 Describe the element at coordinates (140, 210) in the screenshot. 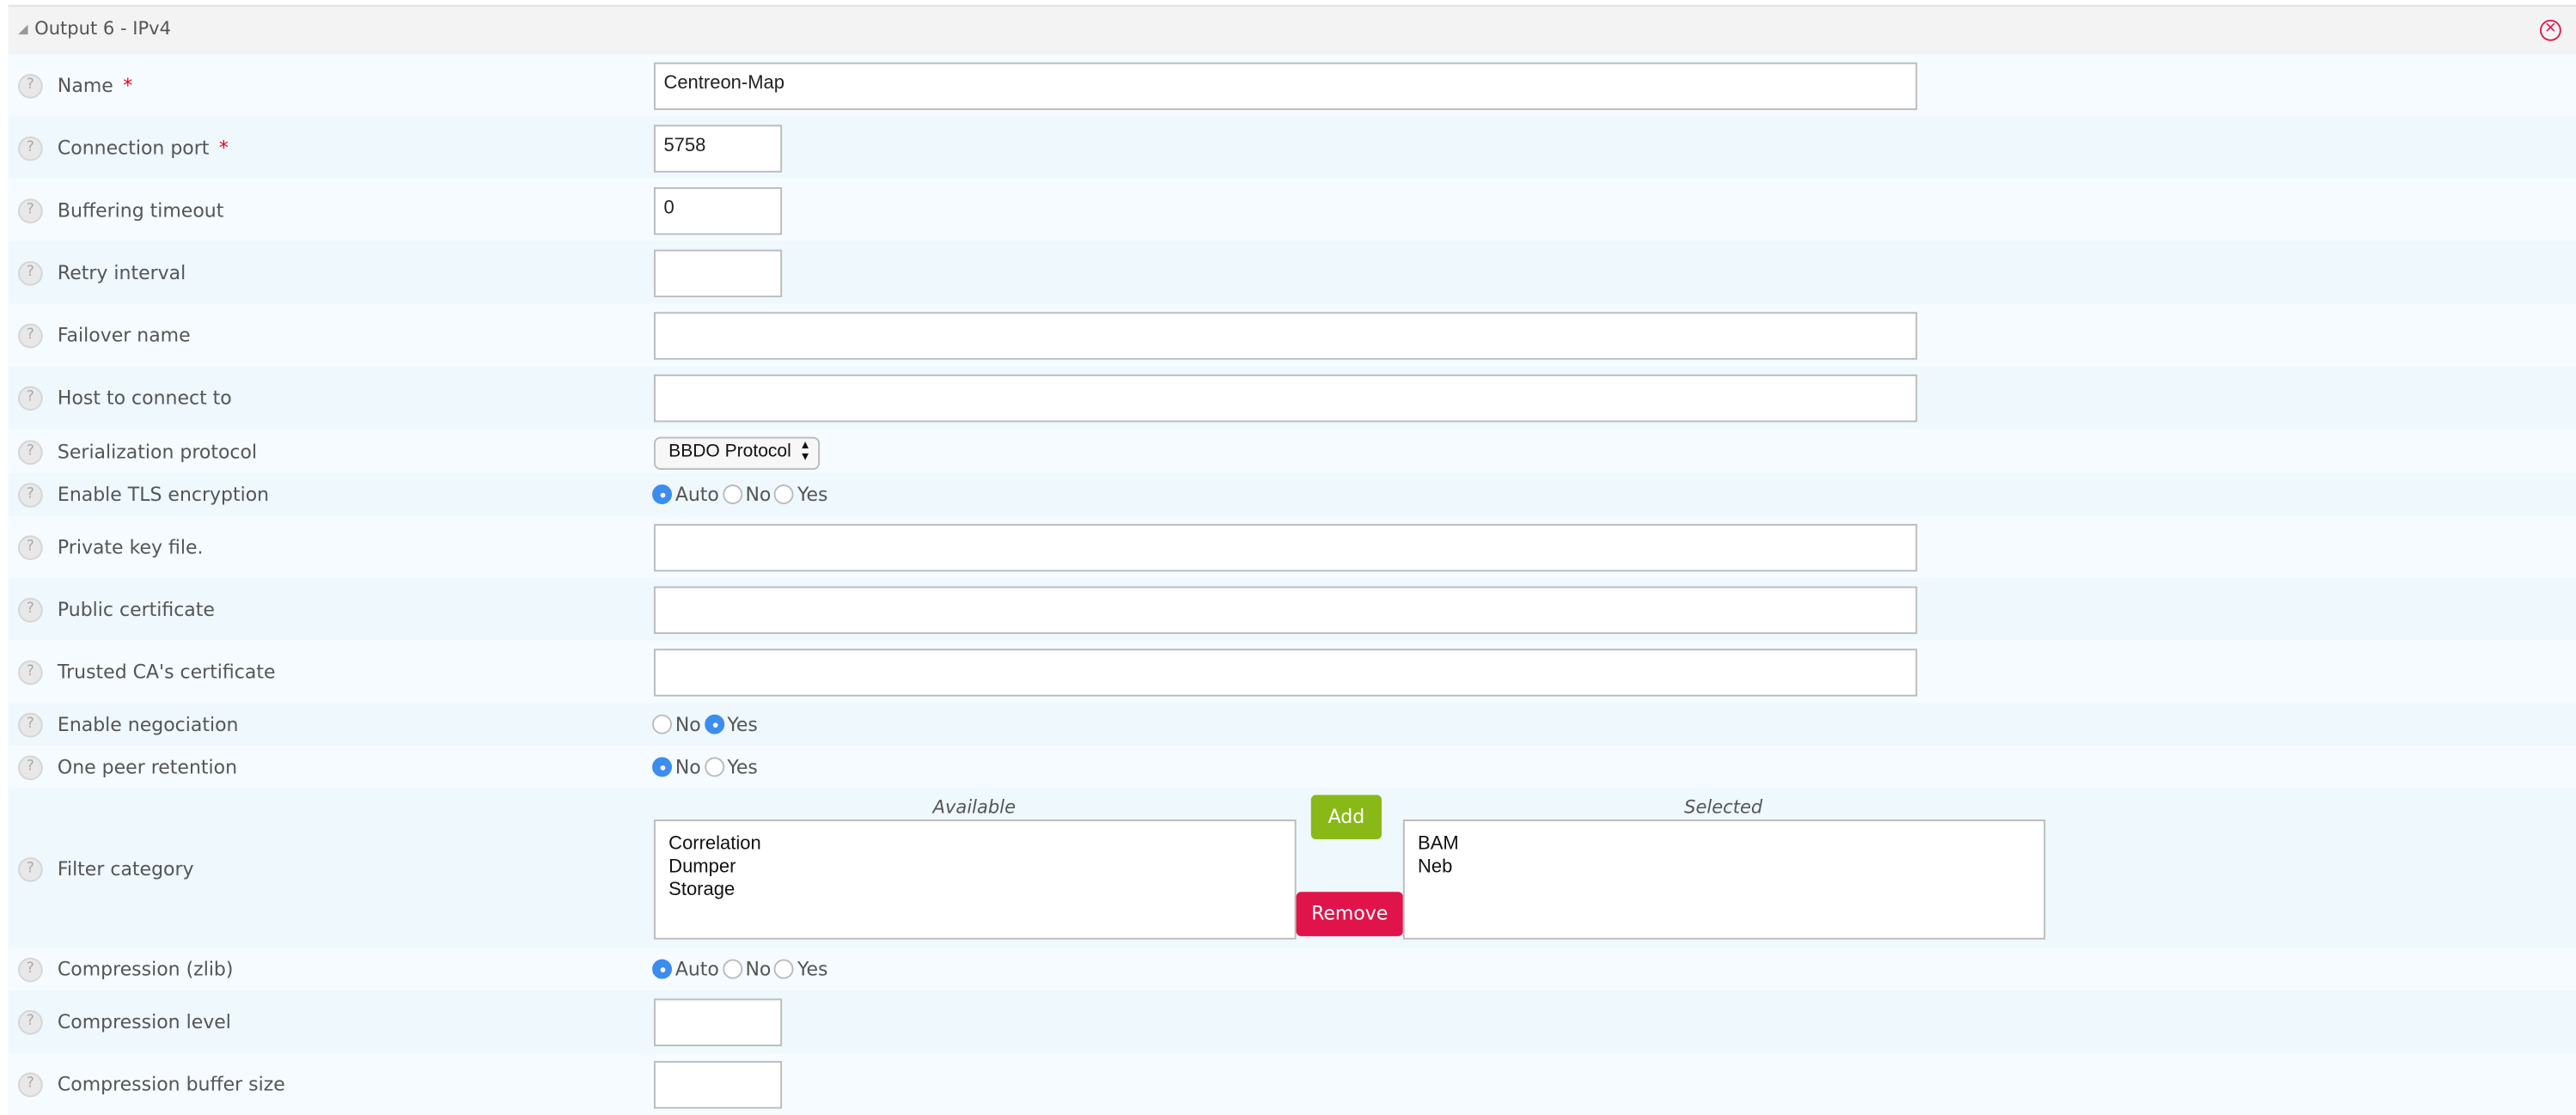

I see `field-label: Buffering timeout` at that location.